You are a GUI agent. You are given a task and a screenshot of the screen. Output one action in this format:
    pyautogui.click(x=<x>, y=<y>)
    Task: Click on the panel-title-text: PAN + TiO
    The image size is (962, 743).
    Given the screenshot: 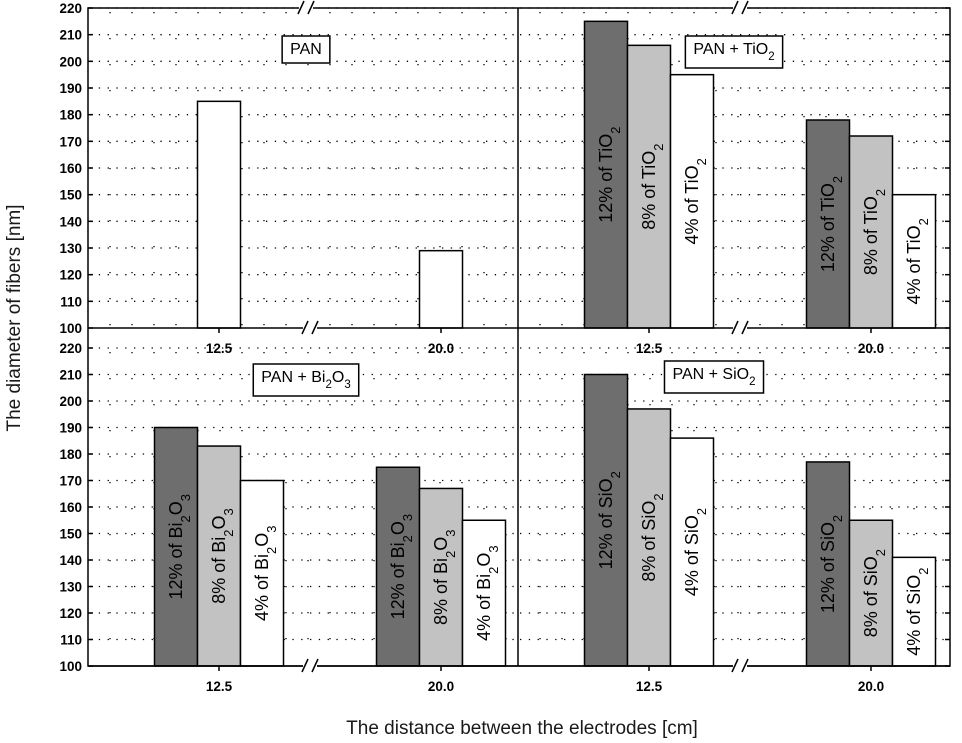 What is the action you would take?
    pyautogui.click(x=730, y=49)
    